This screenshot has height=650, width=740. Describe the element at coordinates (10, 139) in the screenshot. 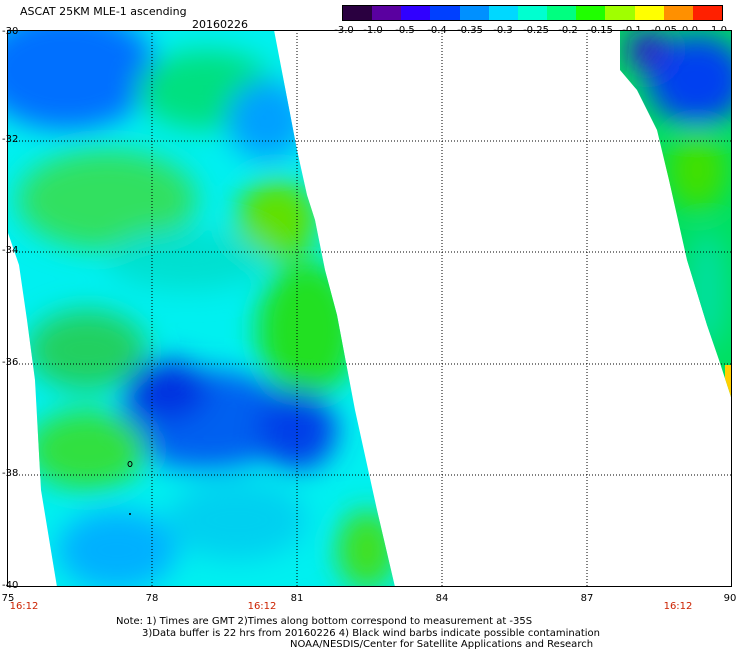

I see `lat-label: -32` at that location.